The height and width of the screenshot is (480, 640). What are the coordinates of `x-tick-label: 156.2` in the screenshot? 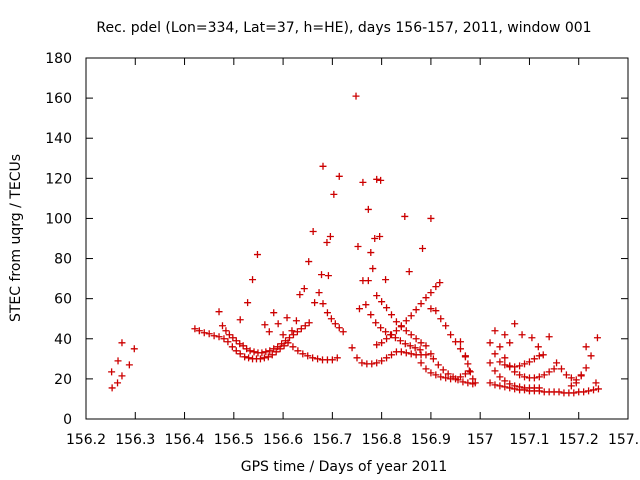 It's located at (86, 440).